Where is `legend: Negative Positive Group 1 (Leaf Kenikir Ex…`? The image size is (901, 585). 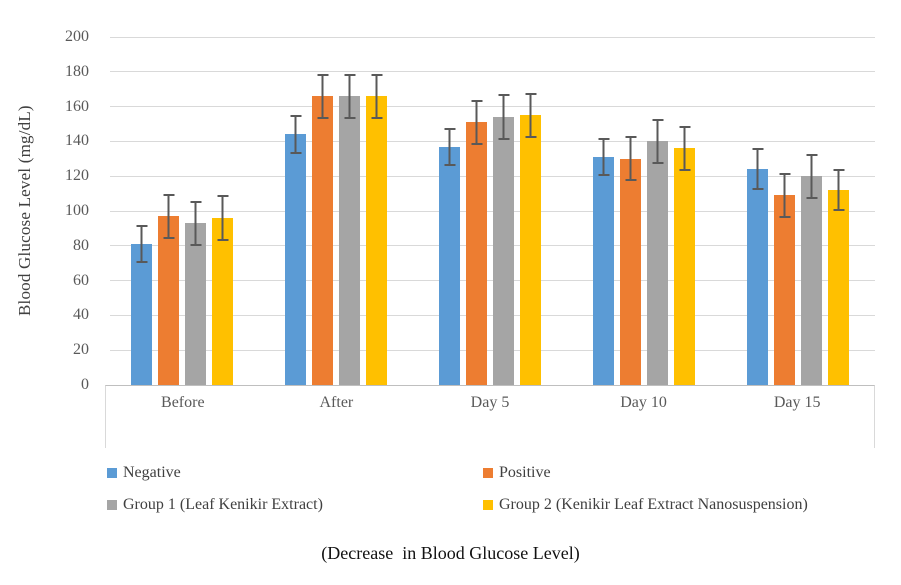 legend: Negative Positive Group 1 (Leaf Kenikir Ex… is located at coordinates (492, 489).